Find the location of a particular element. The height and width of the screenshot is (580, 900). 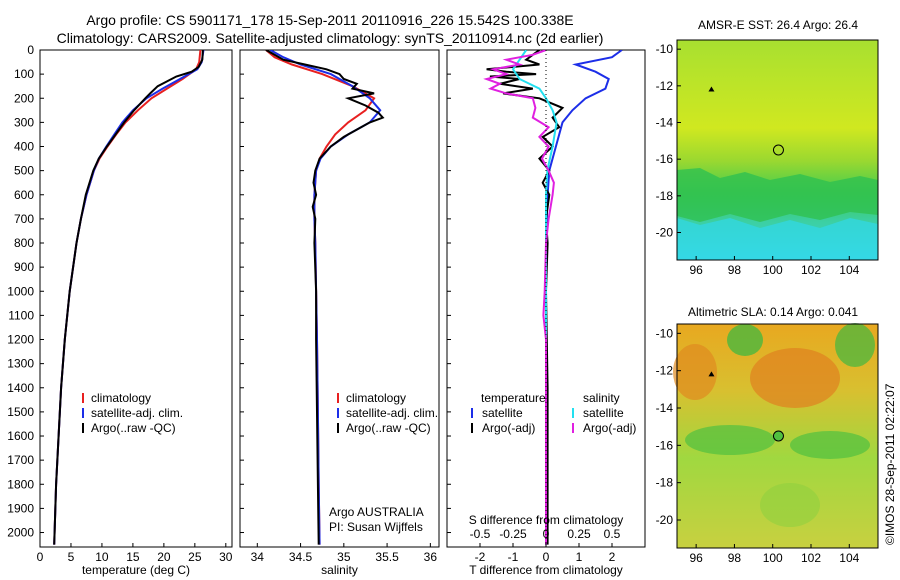

t-diff-tick-label: -2 is located at coordinates (480, 557).